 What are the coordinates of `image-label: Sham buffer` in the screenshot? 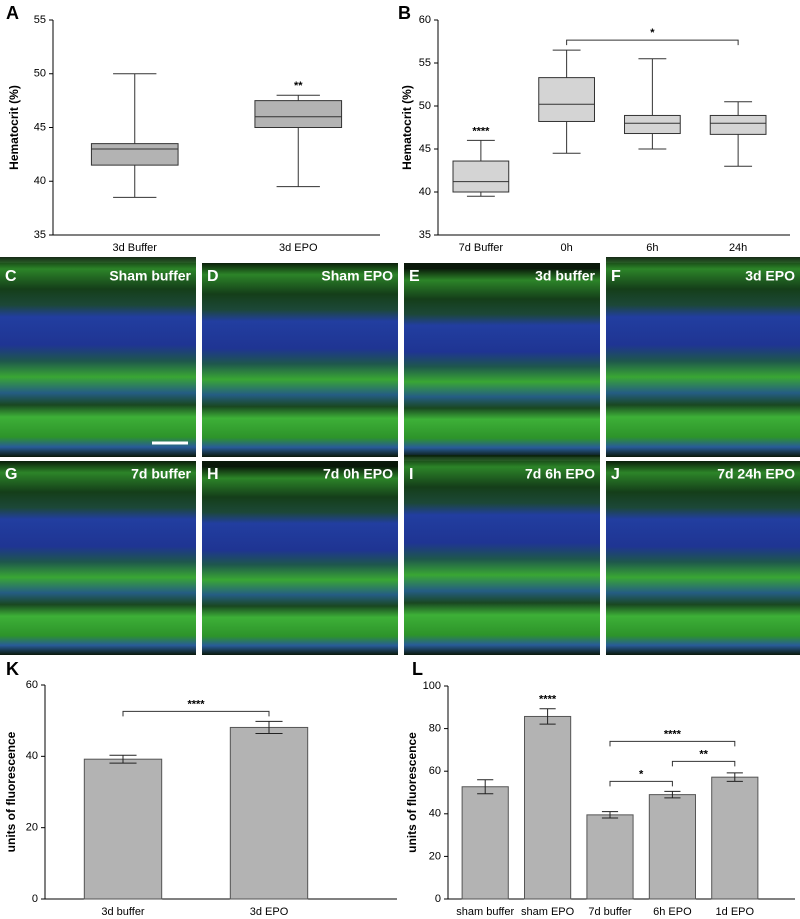 It's located at (150, 276).